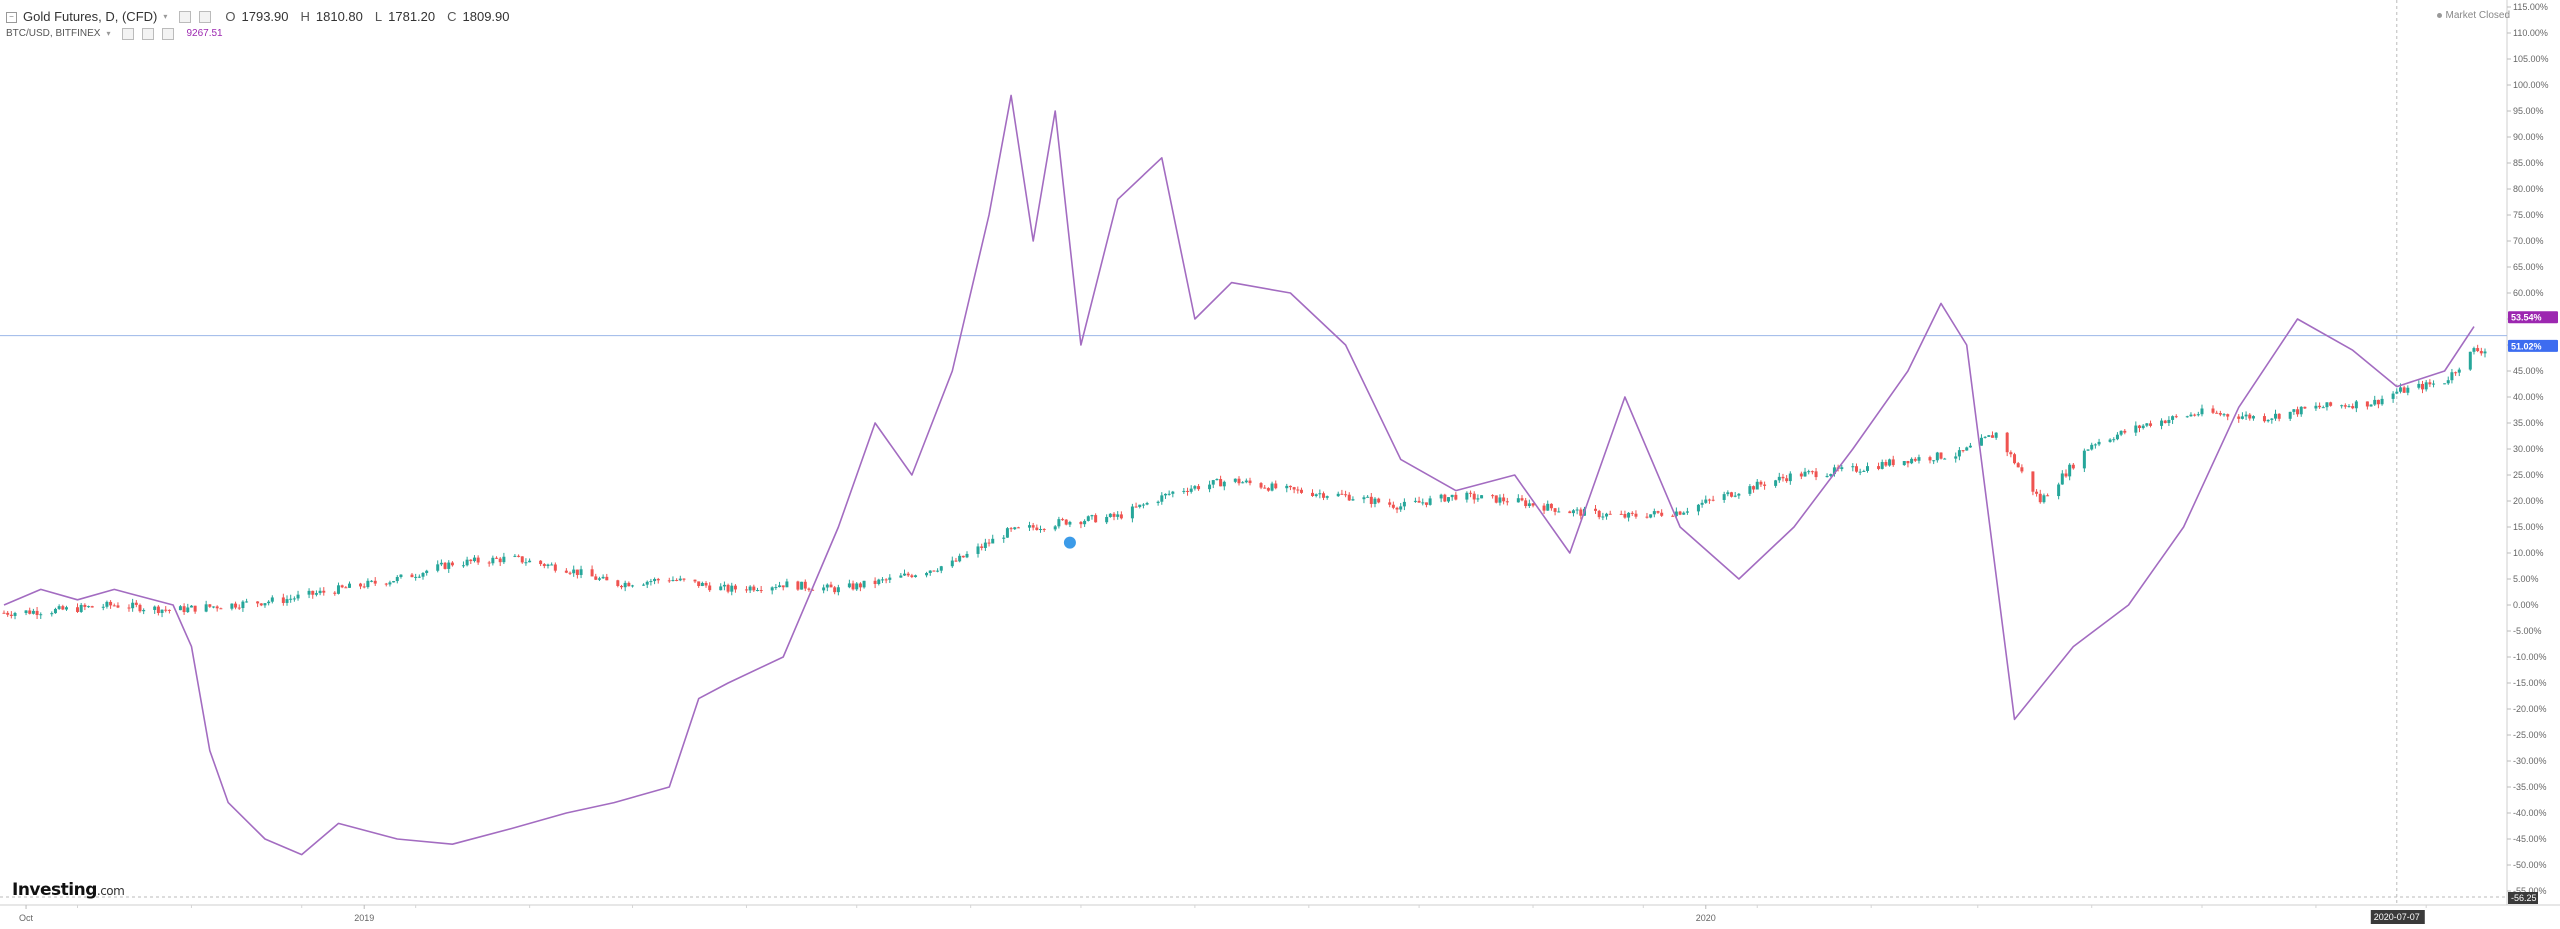 The width and height of the screenshot is (2560, 929). Describe the element at coordinates (2528, 449) in the screenshot. I see `y-tick-label: 30.00%` at that location.